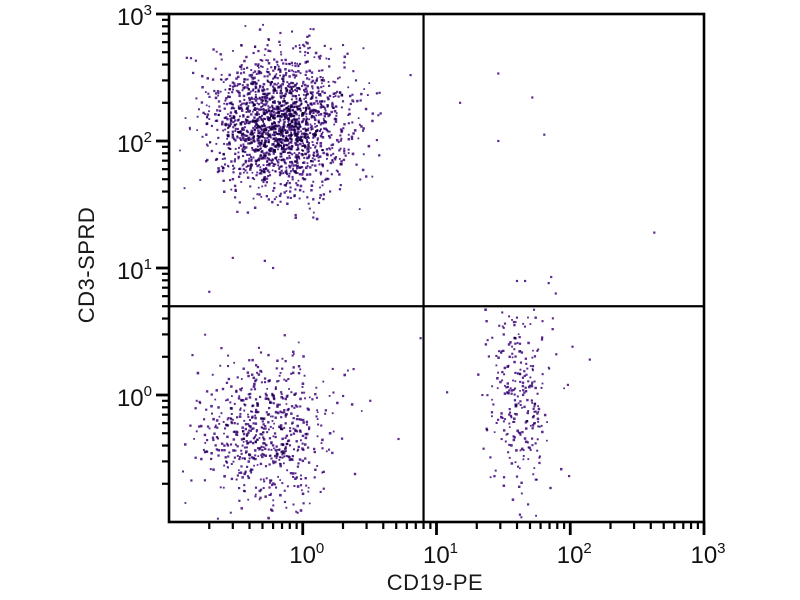 The width and height of the screenshot is (800, 600). I want to click on tick-label: 103, so click(707, 554).